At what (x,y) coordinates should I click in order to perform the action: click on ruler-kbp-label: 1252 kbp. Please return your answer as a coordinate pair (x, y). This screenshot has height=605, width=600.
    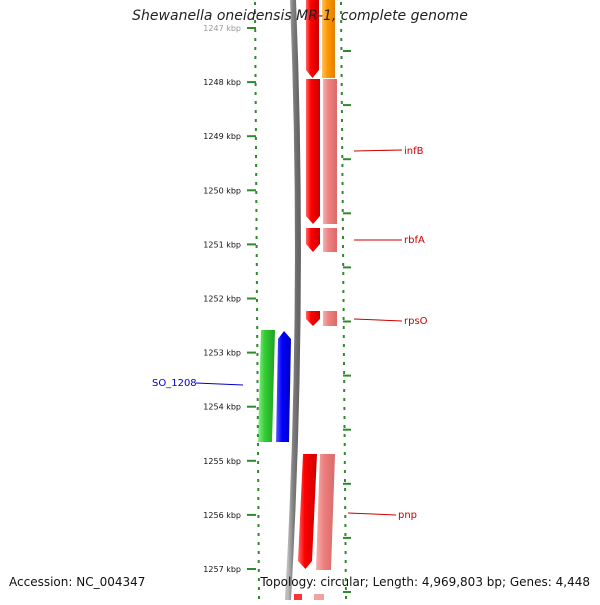
    Looking at the image, I should click on (222, 299).